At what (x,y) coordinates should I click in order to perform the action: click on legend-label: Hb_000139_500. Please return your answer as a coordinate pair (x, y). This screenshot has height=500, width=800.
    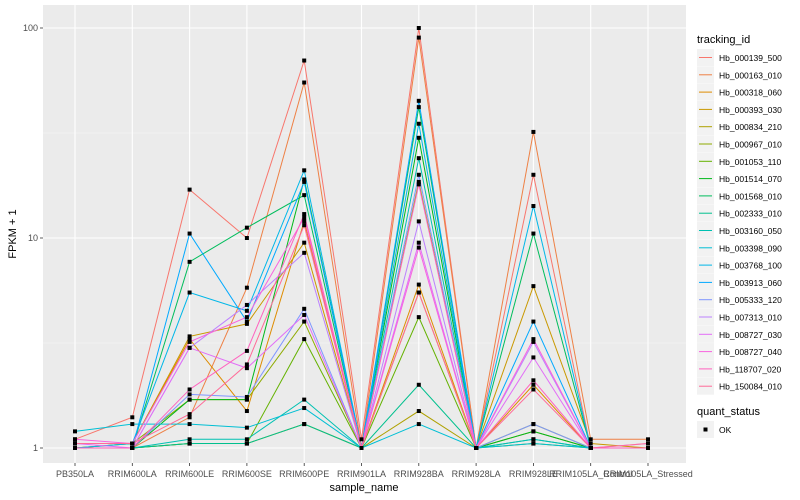
    Looking at the image, I should click on (750, 58).